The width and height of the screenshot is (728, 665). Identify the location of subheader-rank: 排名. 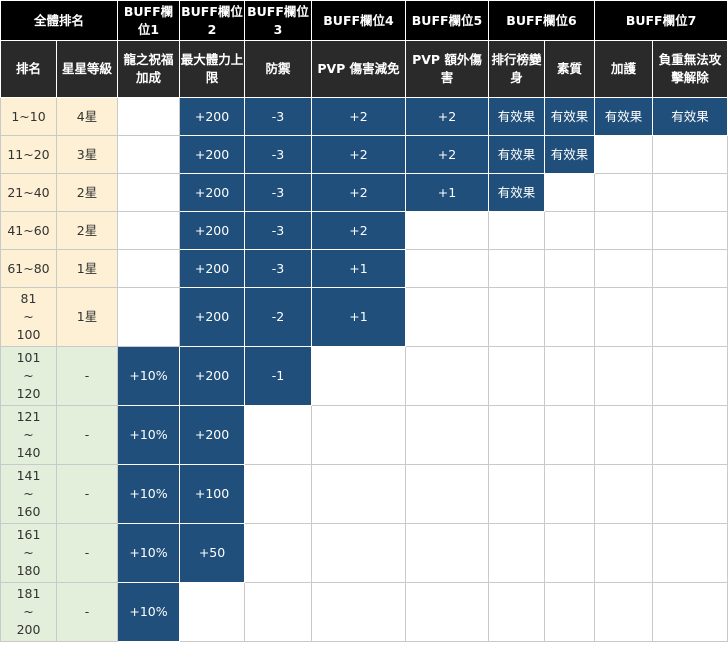
(28, 69).